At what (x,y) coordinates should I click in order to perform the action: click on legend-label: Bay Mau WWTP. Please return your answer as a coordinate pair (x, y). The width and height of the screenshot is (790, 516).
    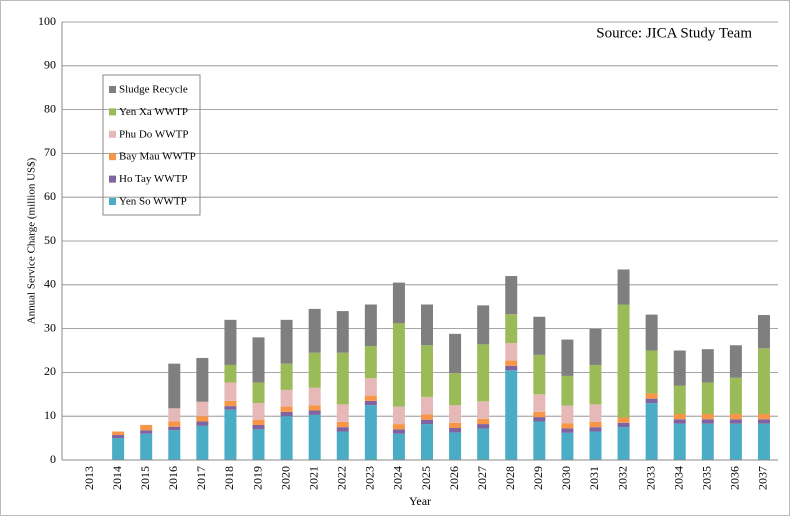
    Looking at the image, I should click on (157, 157).